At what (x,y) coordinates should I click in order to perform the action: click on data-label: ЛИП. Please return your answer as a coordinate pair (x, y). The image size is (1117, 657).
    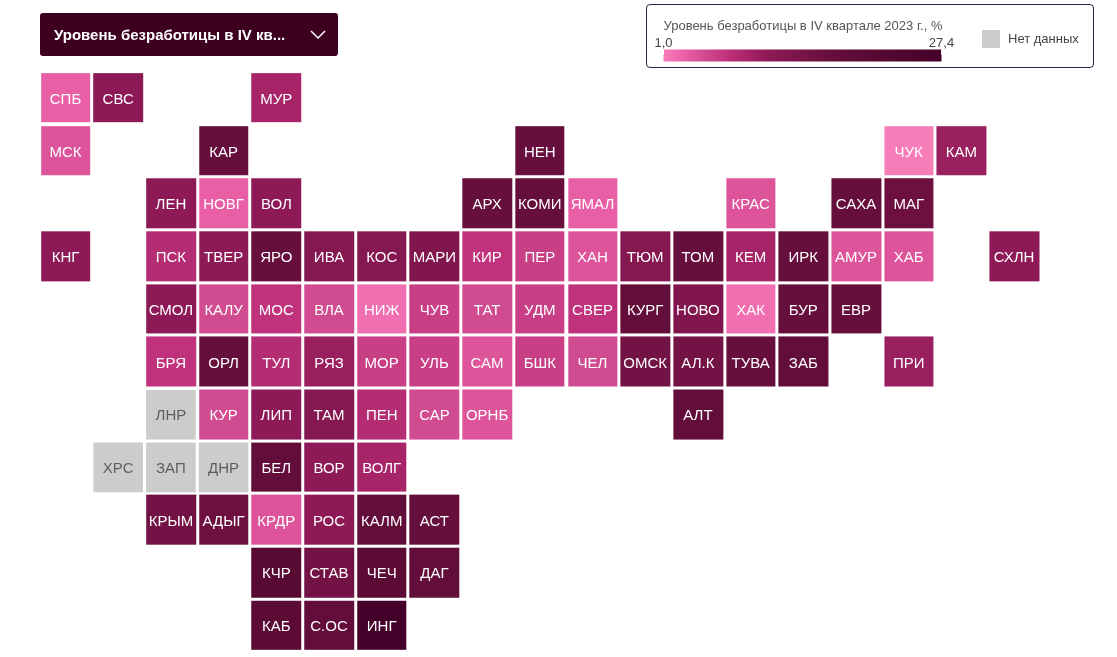
    Looking at the image, I should click on (276, 415).